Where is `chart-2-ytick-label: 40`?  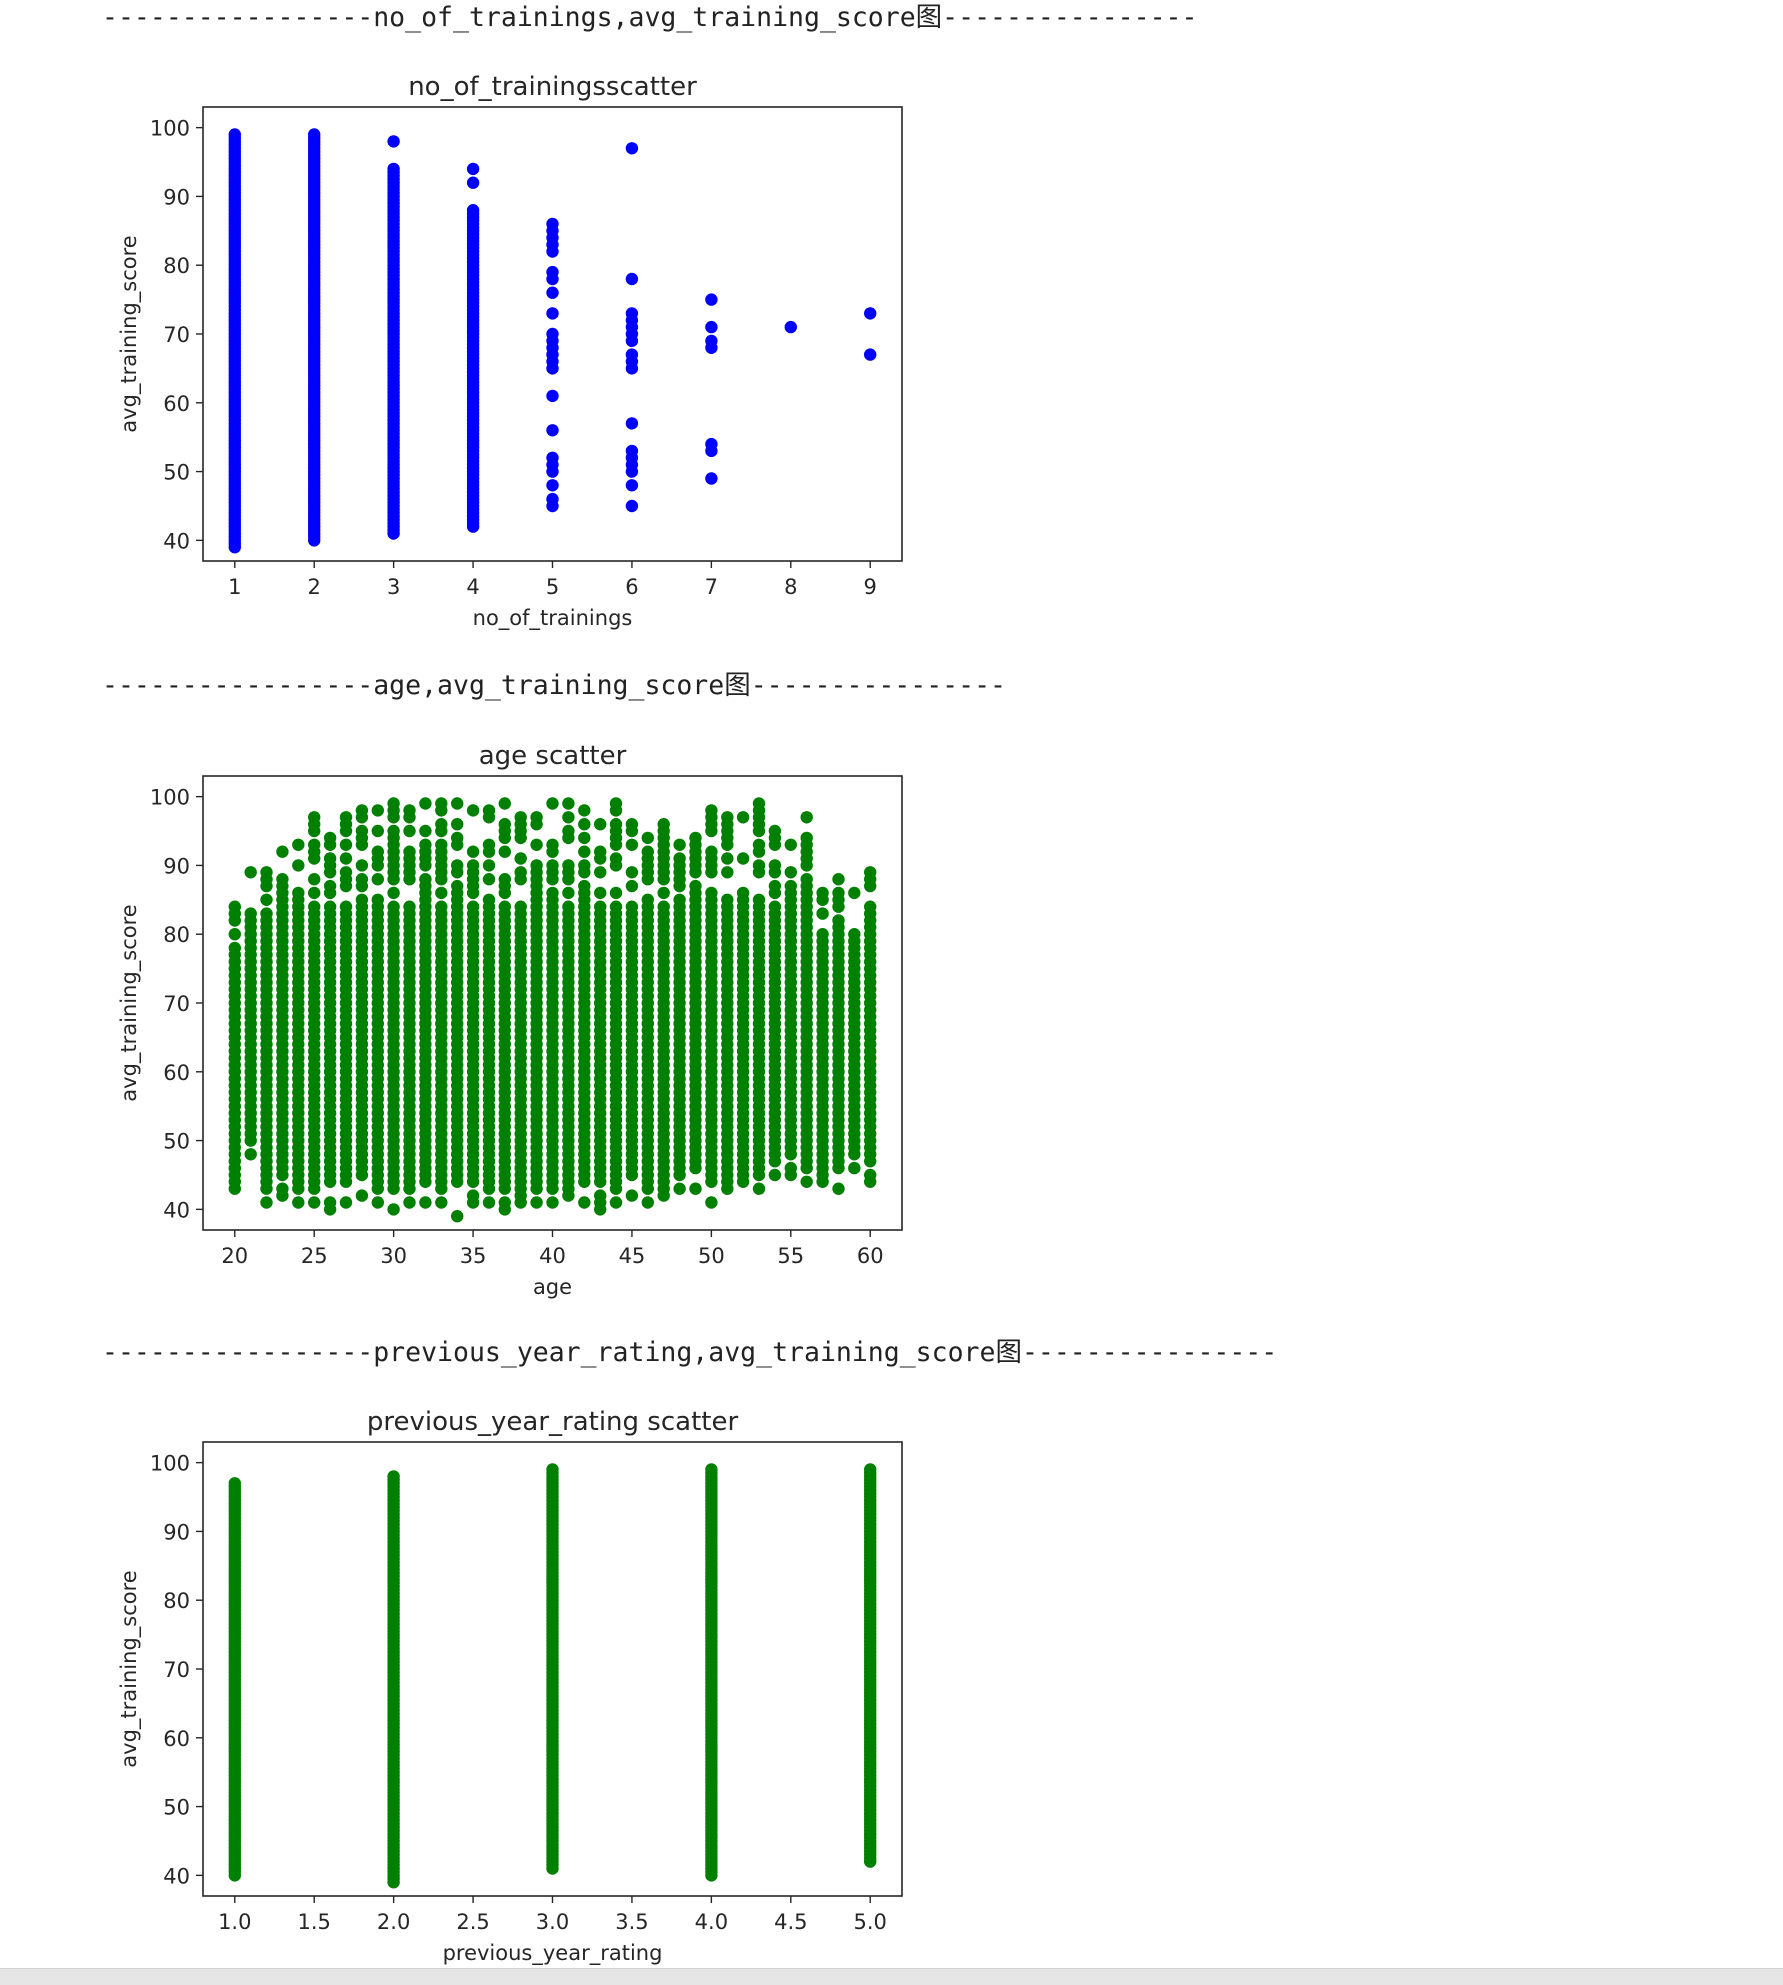
chart-2-ytick-label: 40 is located at coordinates (176, 1876).